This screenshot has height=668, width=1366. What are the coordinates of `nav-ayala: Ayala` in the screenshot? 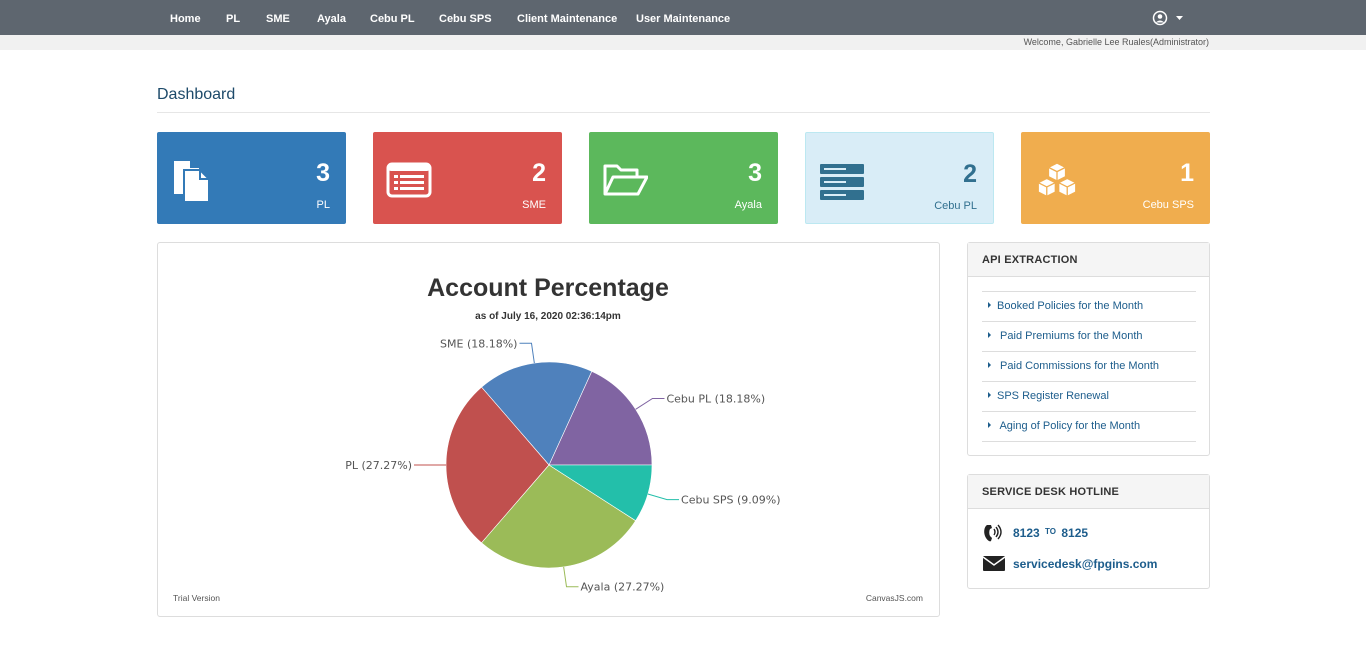 It's located at (331, 19).